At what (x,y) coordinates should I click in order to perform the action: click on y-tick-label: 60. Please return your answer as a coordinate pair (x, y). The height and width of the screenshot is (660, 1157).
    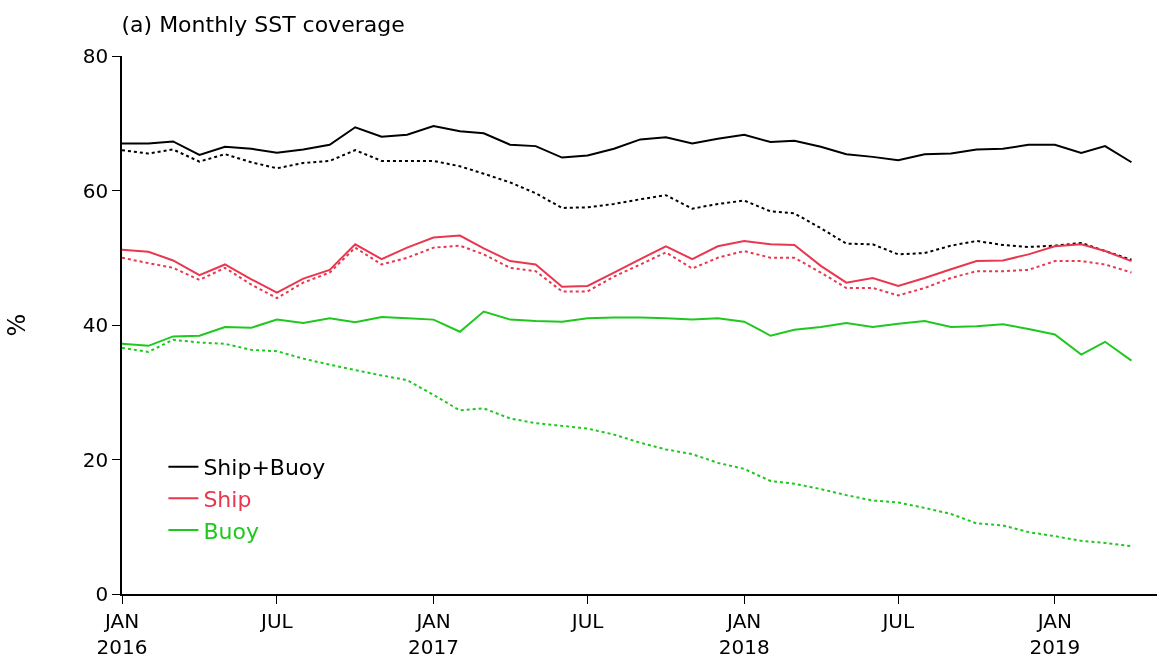
    Looking at the image, I should click on (95, 190).